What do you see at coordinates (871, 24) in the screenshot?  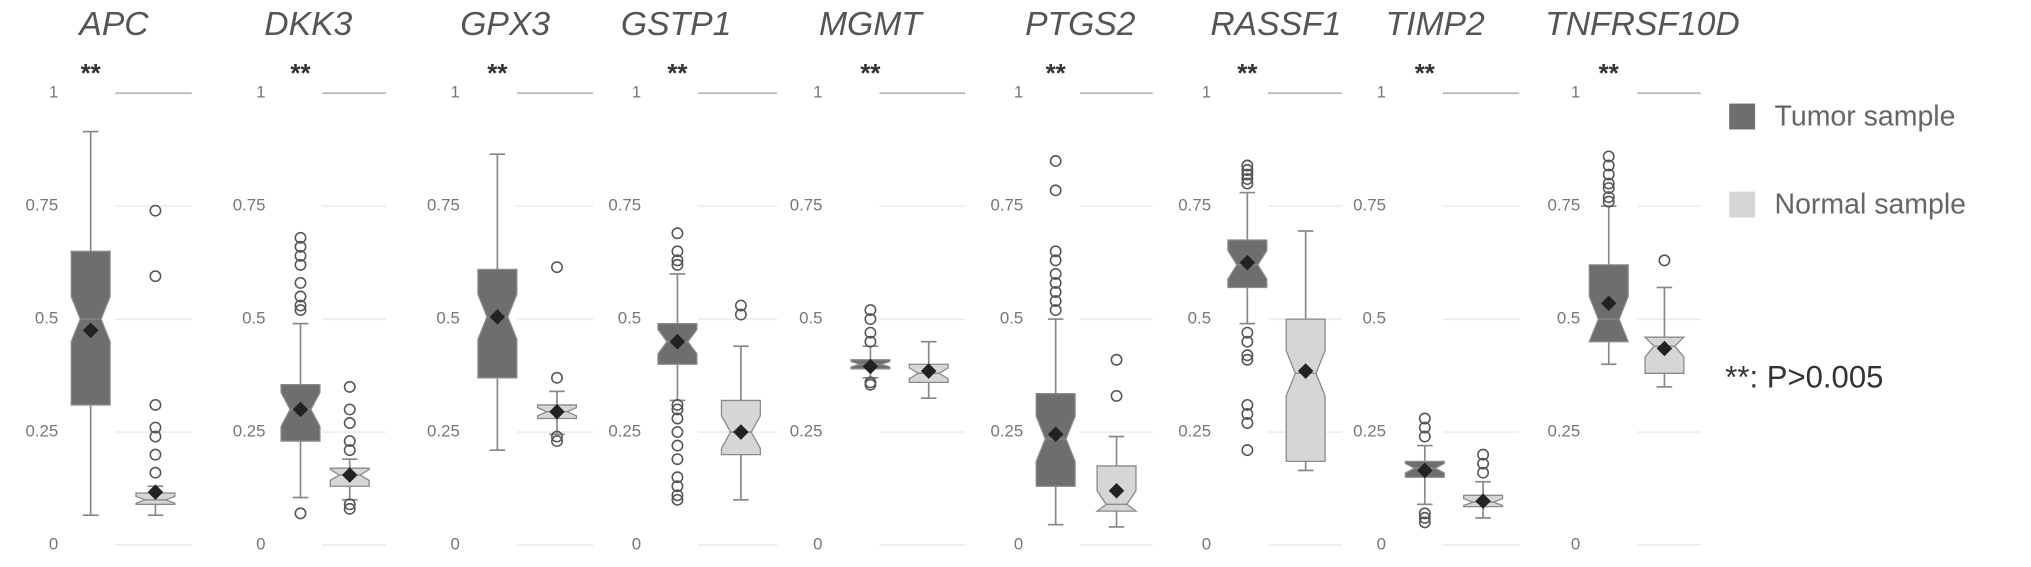 I see `panel-title: MGMT` at bounding box center [871, 24].